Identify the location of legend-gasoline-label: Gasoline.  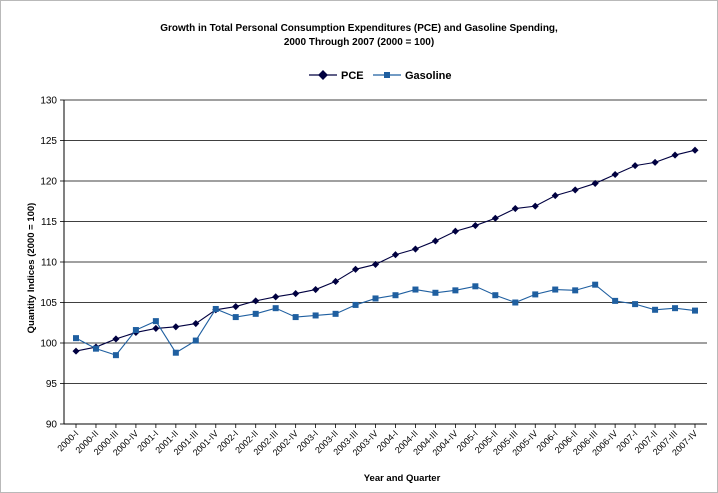
(428, 76).